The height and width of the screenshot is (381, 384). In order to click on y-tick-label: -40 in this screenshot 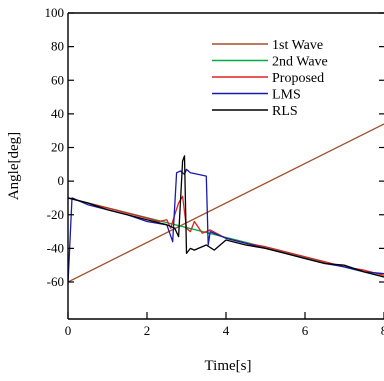, I will do `click(55, 247)`.